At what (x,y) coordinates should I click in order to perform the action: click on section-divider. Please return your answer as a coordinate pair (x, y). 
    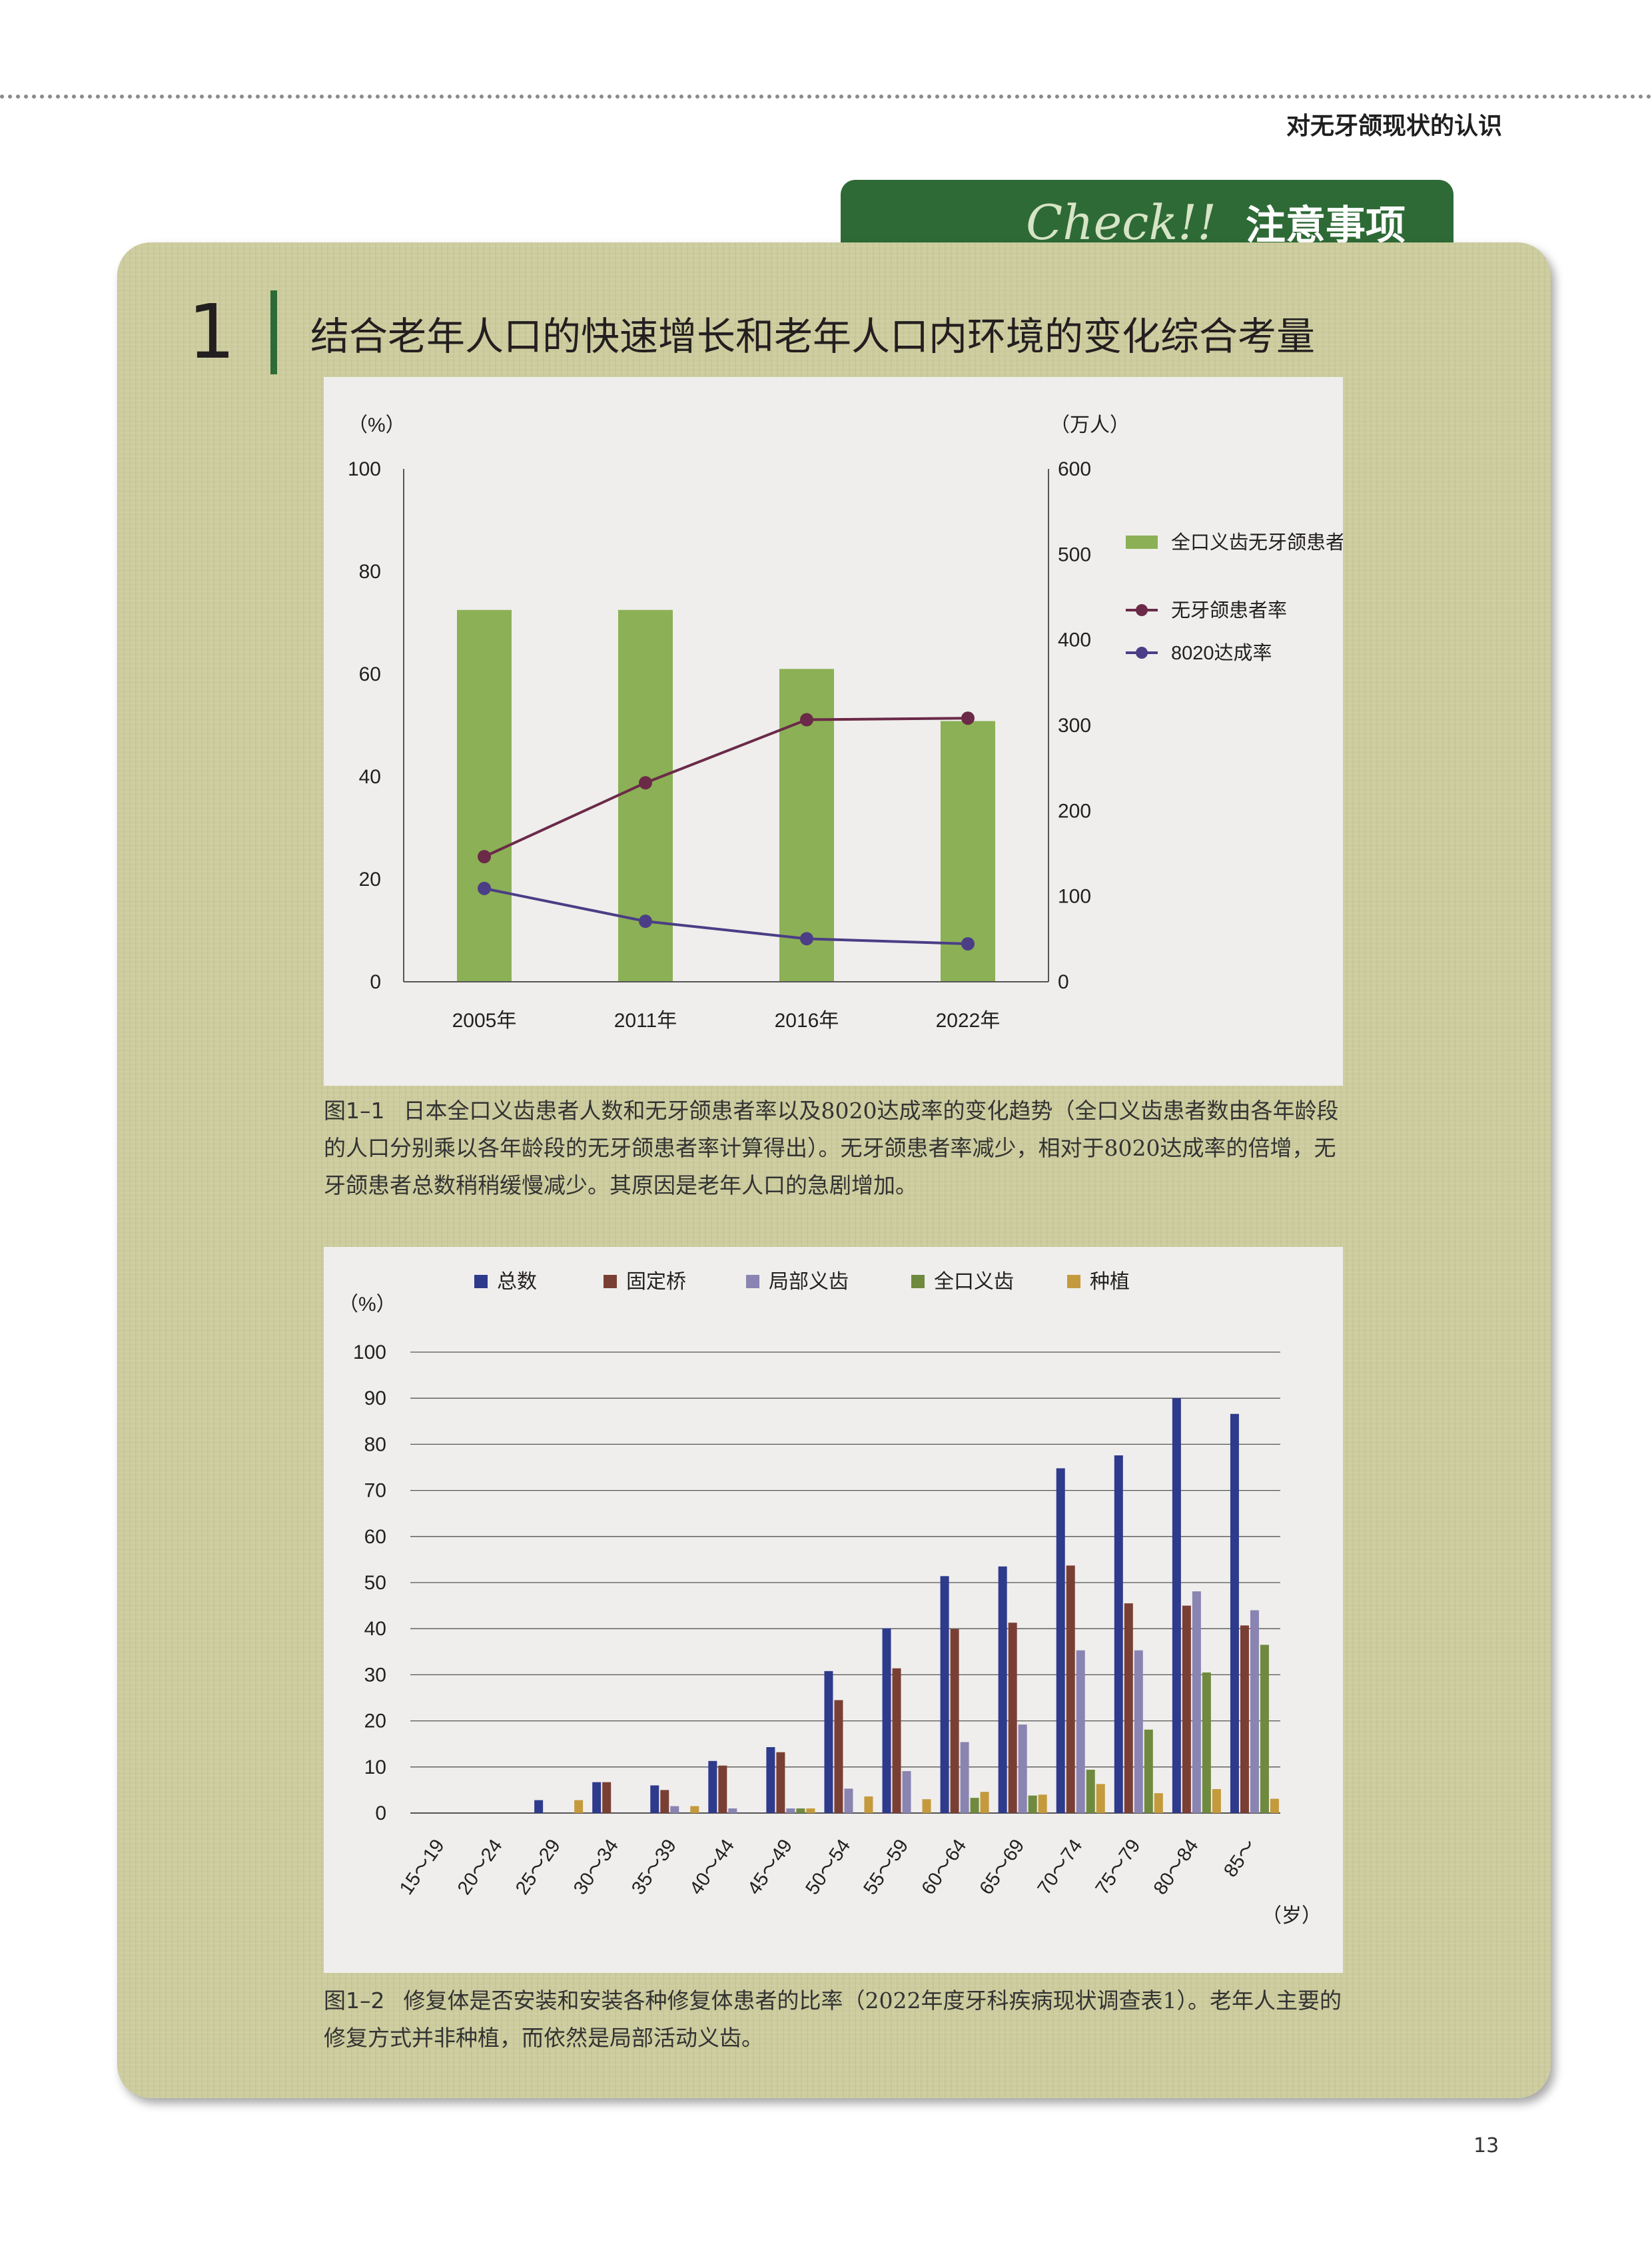
    Looking at the image, I should click on (273, 332).